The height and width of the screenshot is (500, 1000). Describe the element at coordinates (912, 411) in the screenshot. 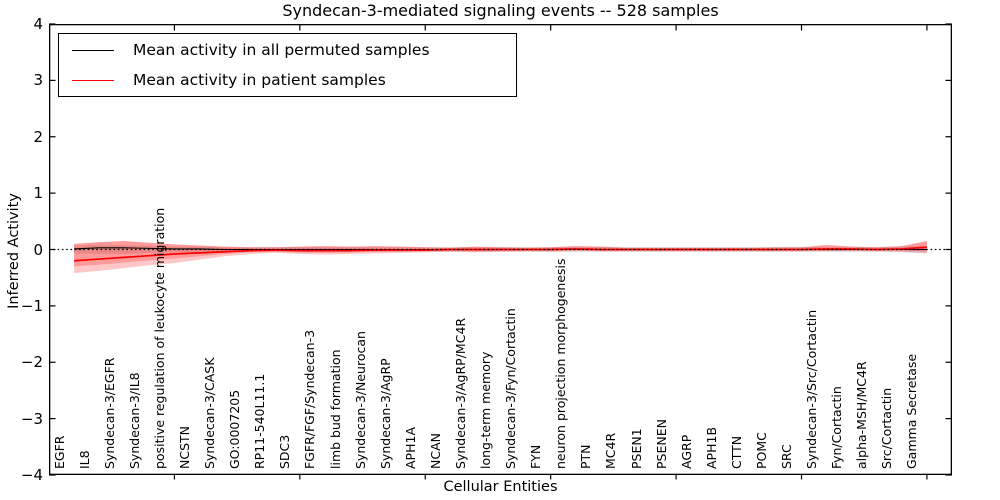

I see `x-category-label: Gamma Secretase` at that location.